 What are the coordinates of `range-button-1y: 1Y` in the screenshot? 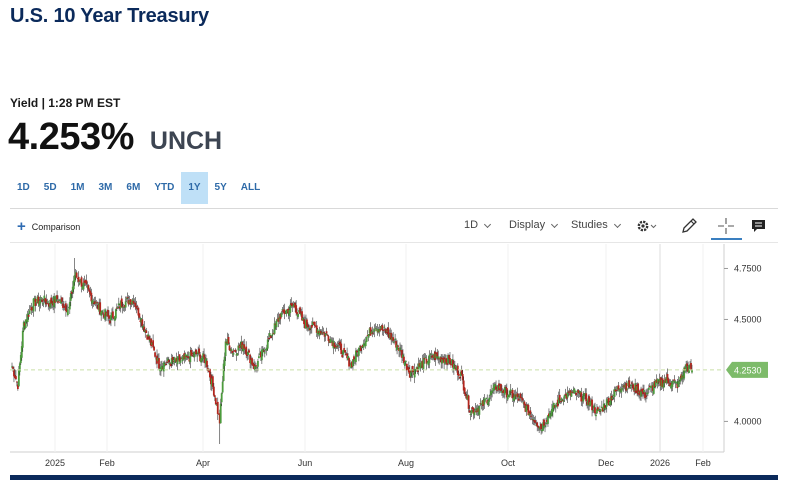 It's located at (194, 188).